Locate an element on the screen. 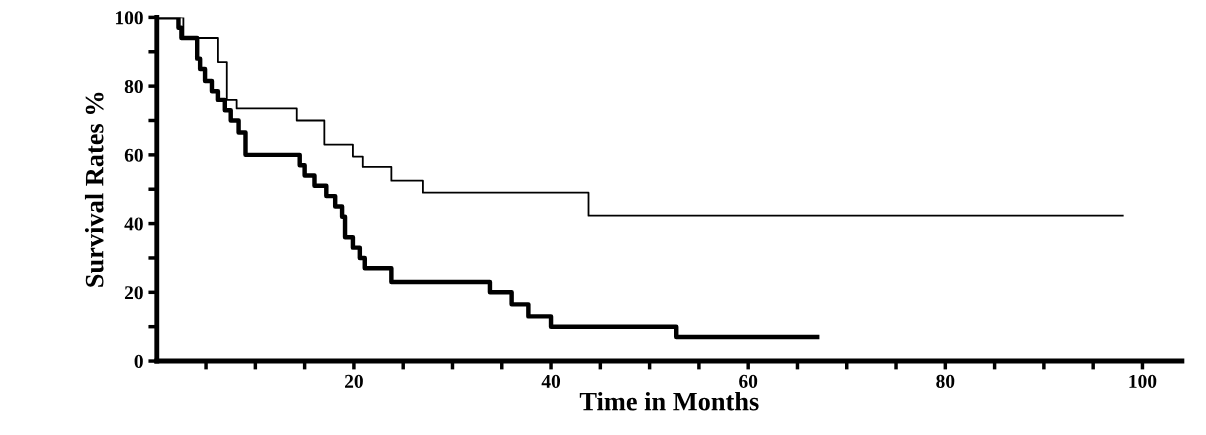 Image resolution: width=1206 pixels, height=435 pixels. x-tick-label: 20 is located at coordinates (354, 381).